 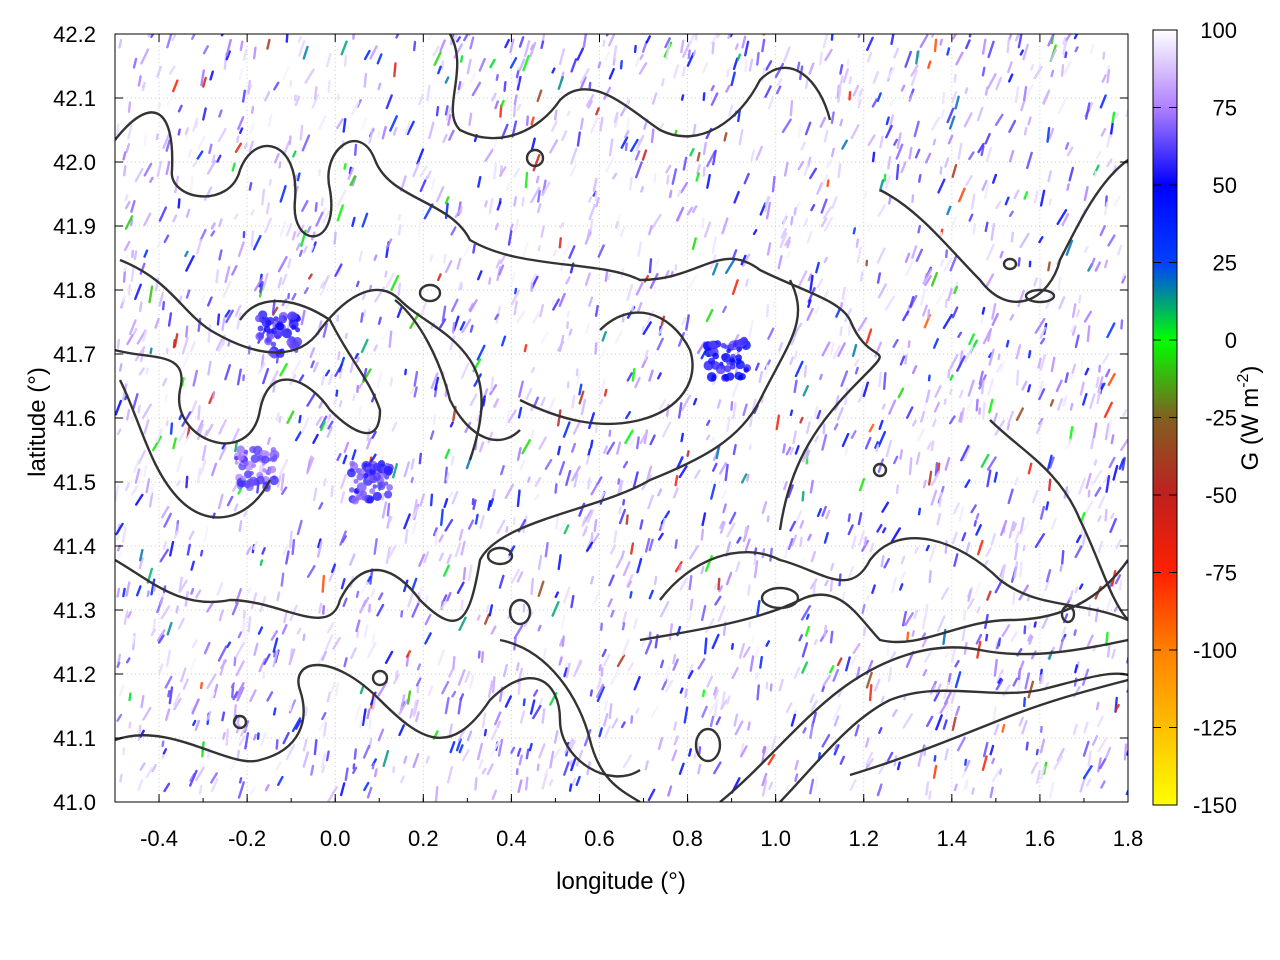 What do you see at coordinates (1225, 185) in the screenshot?
I see `colorbar-tick-label: 50` at bounding box center [1225, 185].